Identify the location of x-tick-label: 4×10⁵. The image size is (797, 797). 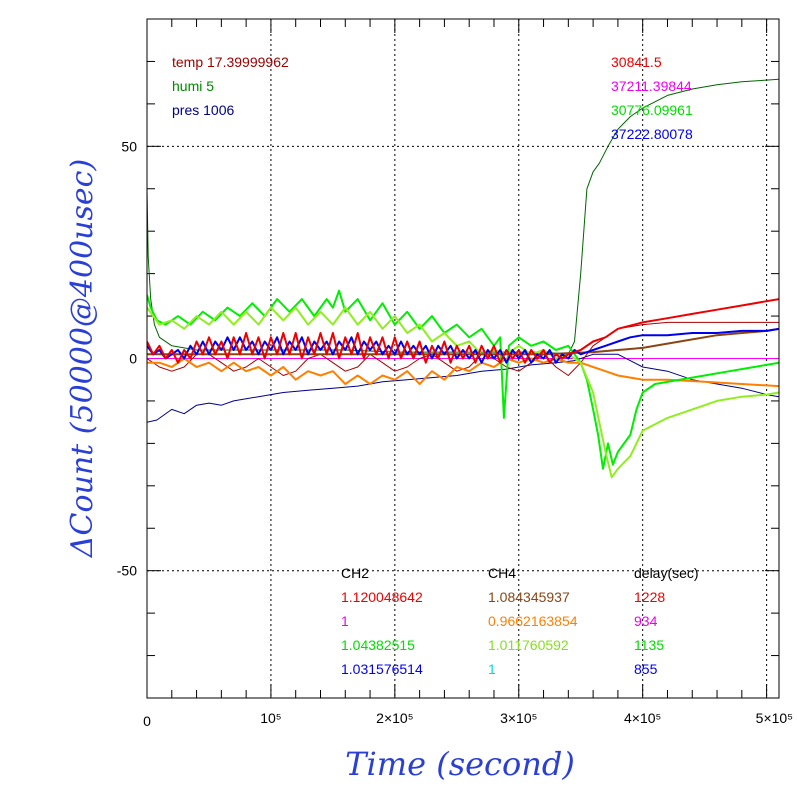
(642, 718).